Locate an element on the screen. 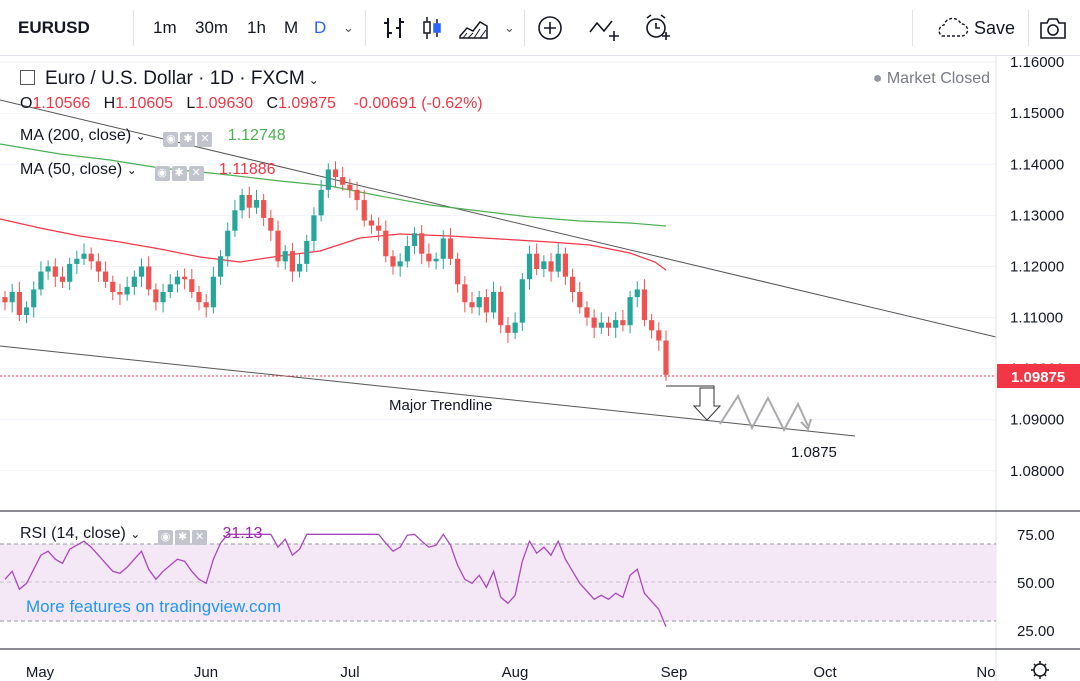 The image size is (1080, 681). rsi-axis-label: 50.00 is located at coordinates (1036, 583).